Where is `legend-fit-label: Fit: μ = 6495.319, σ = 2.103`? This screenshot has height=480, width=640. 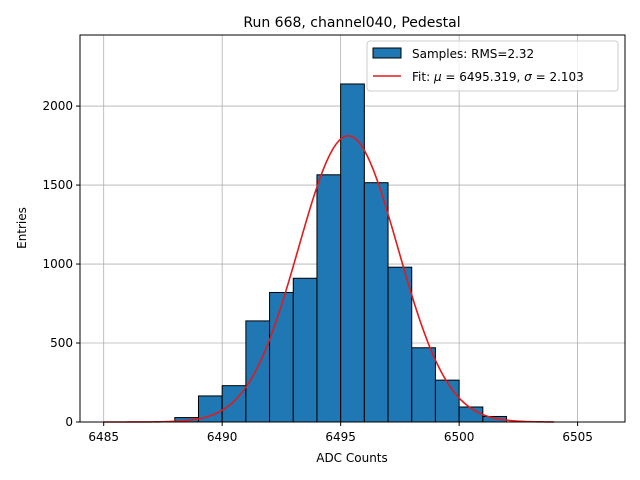
legend-fit-label: Fit: μ = 6495.319, σ = 2.103 is located at coordinates (498, 77).